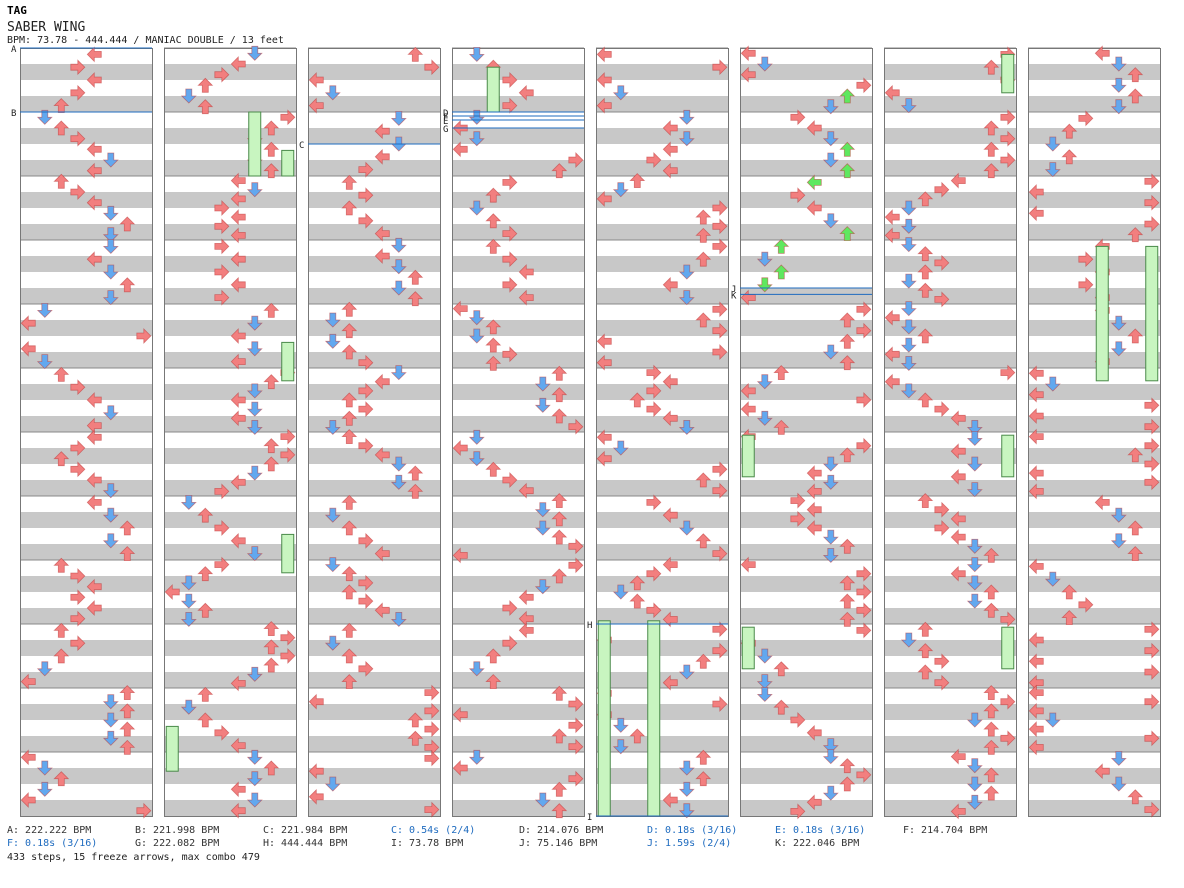 This screenshot has height=888, width=1184. I want to click on bpm-marker-label: E, so click(445, 122).